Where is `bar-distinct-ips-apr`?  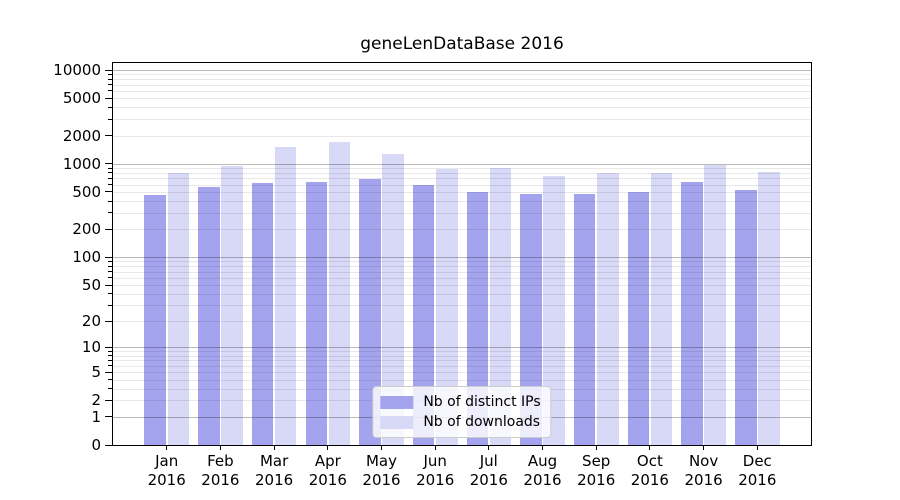 bar-distinct-ips-apr is located at coordinates (316, 313).